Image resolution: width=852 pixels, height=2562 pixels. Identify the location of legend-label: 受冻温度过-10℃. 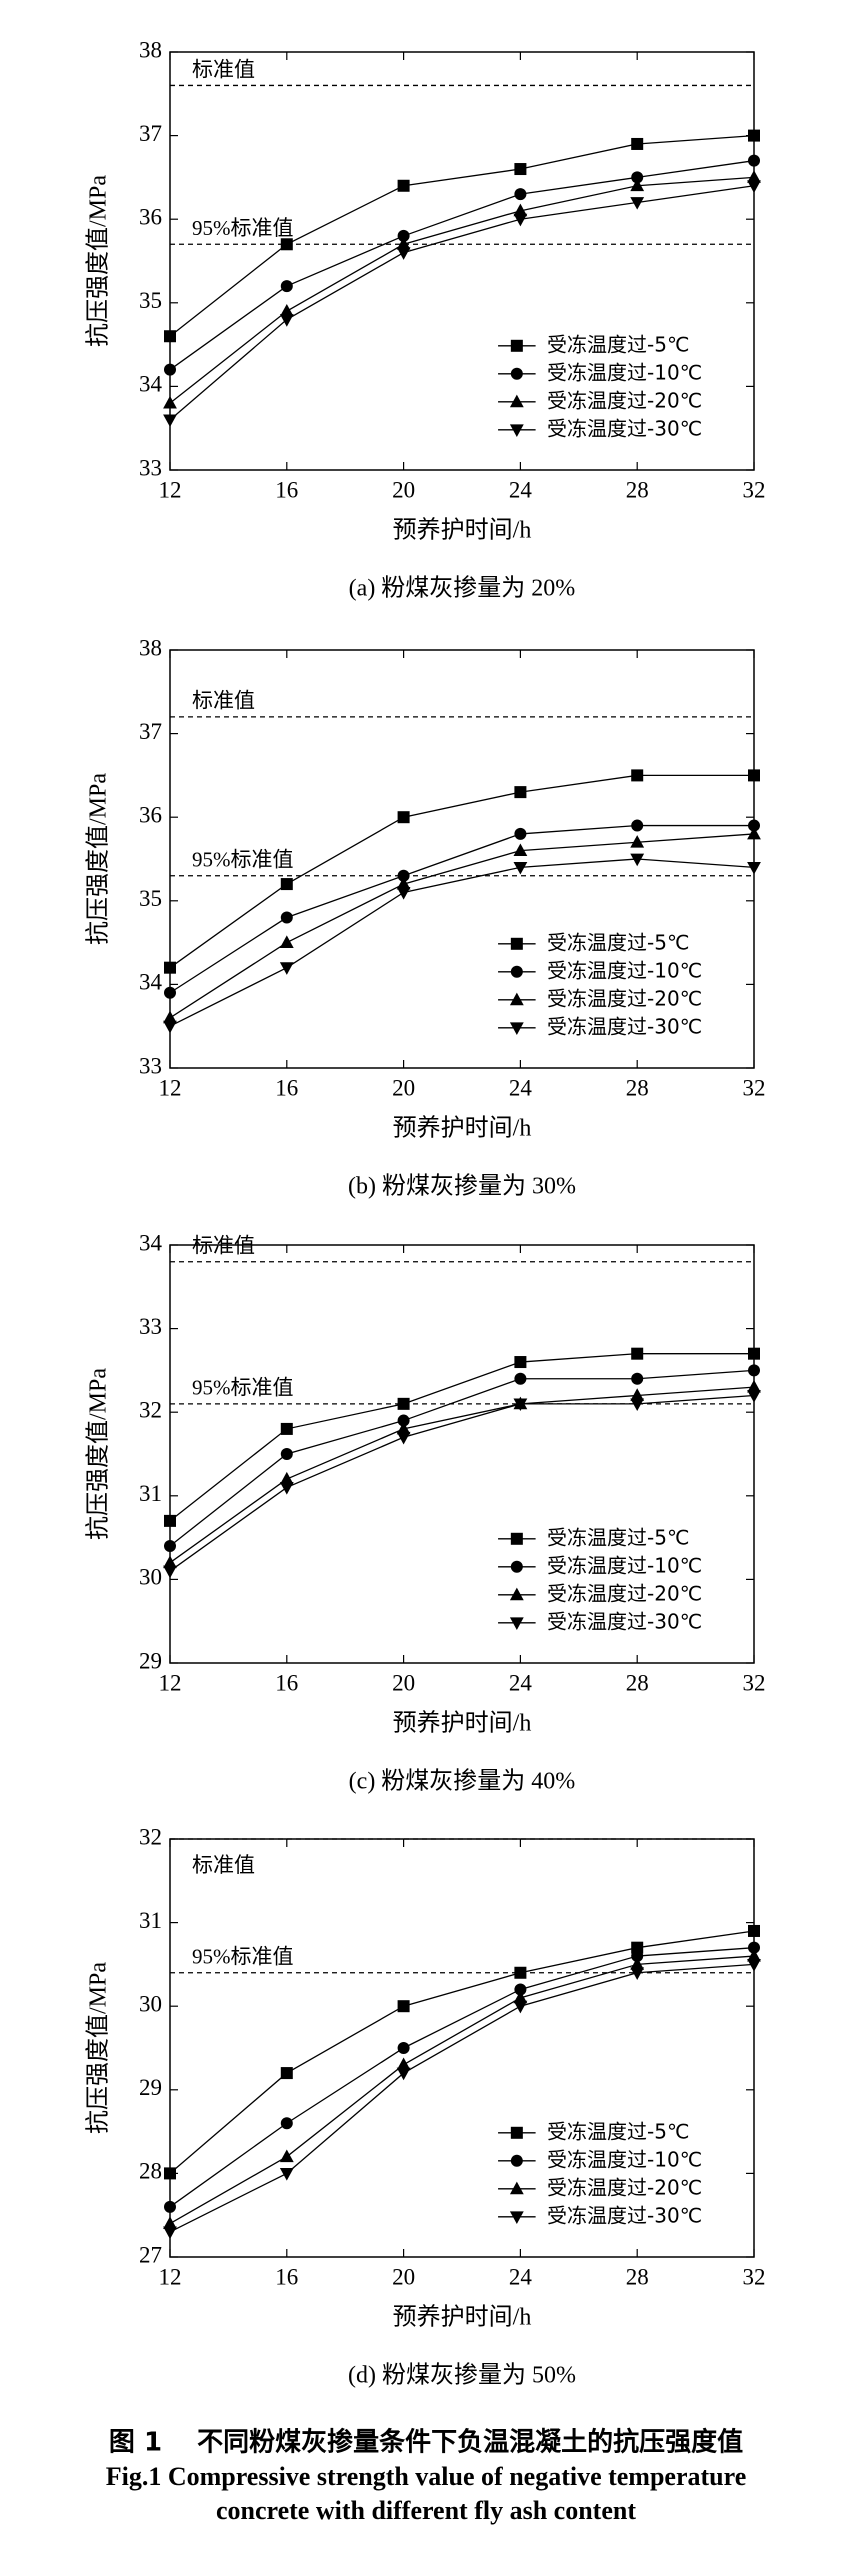
(624, 2159).